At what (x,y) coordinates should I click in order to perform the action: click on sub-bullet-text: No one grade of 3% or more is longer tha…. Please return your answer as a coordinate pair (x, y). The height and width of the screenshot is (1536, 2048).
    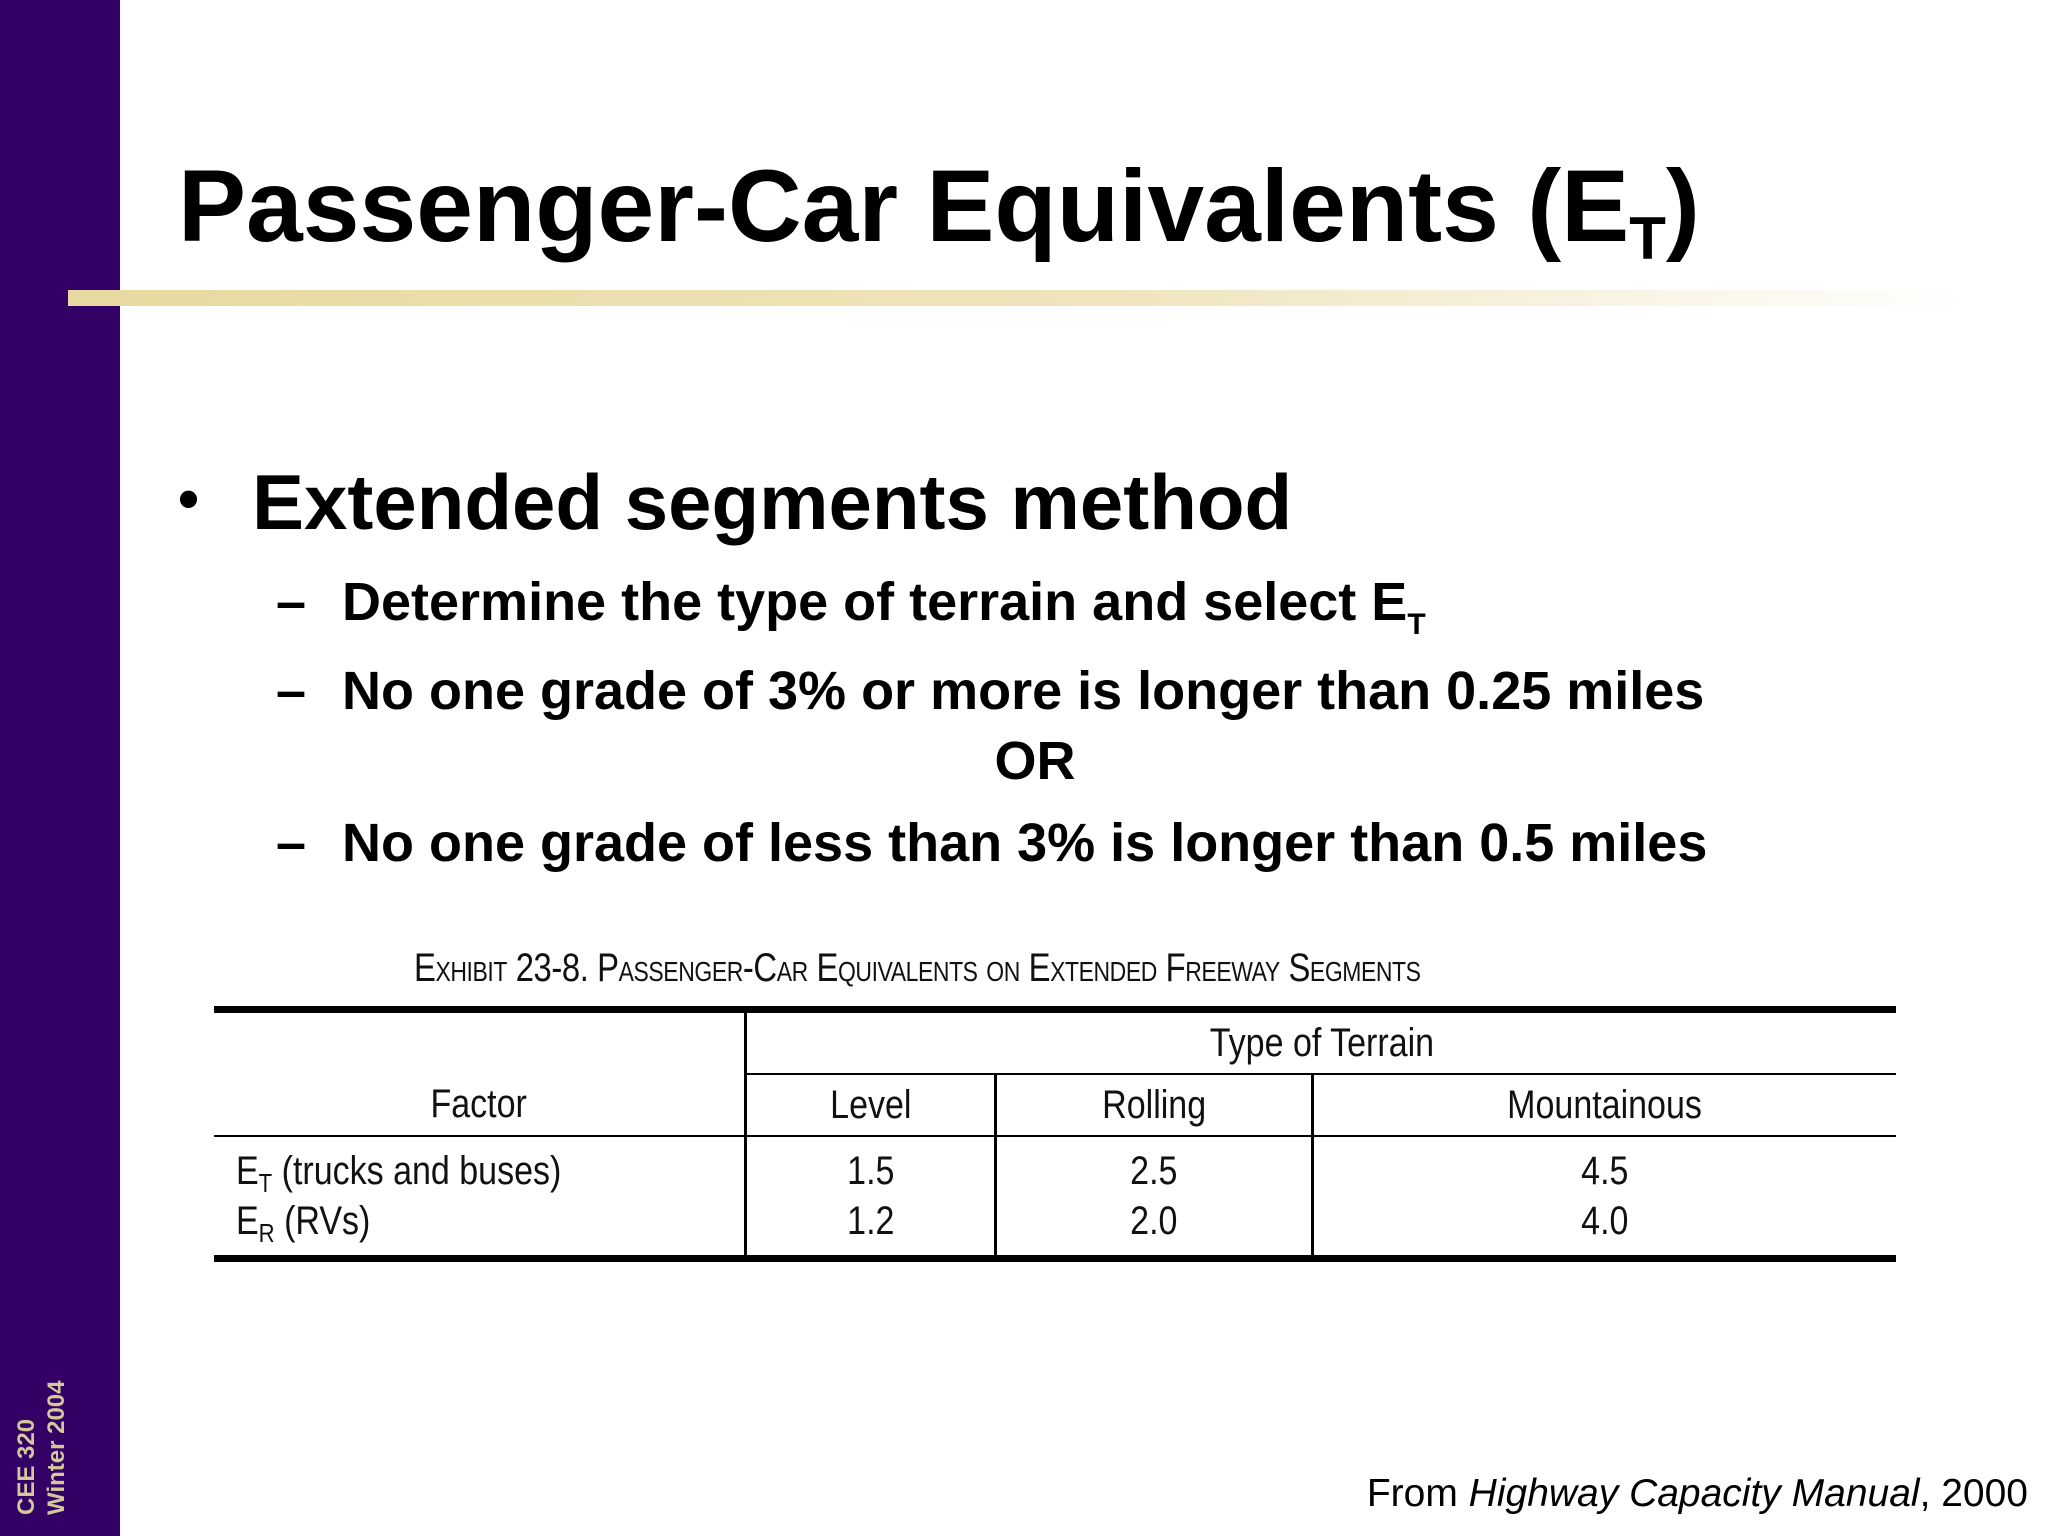
    Looking at the image, I should click on (1023, 691).